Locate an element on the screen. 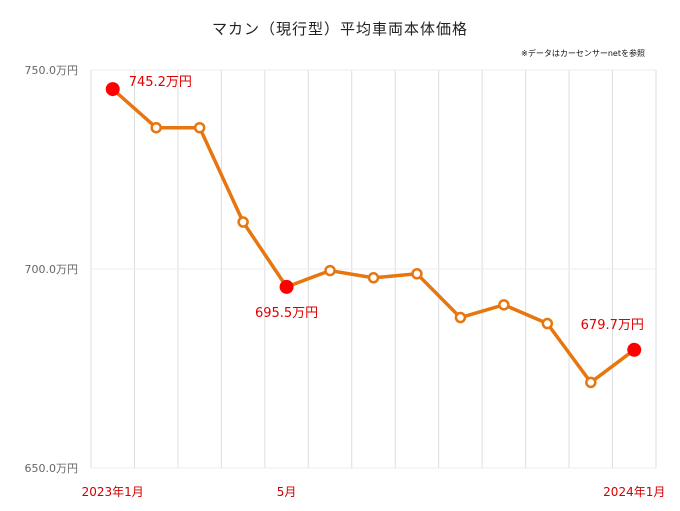 This screenshot has height=511, width=680. source-note: ※データはカーセンサーnetを参照 is located at coordinates (583, 53).